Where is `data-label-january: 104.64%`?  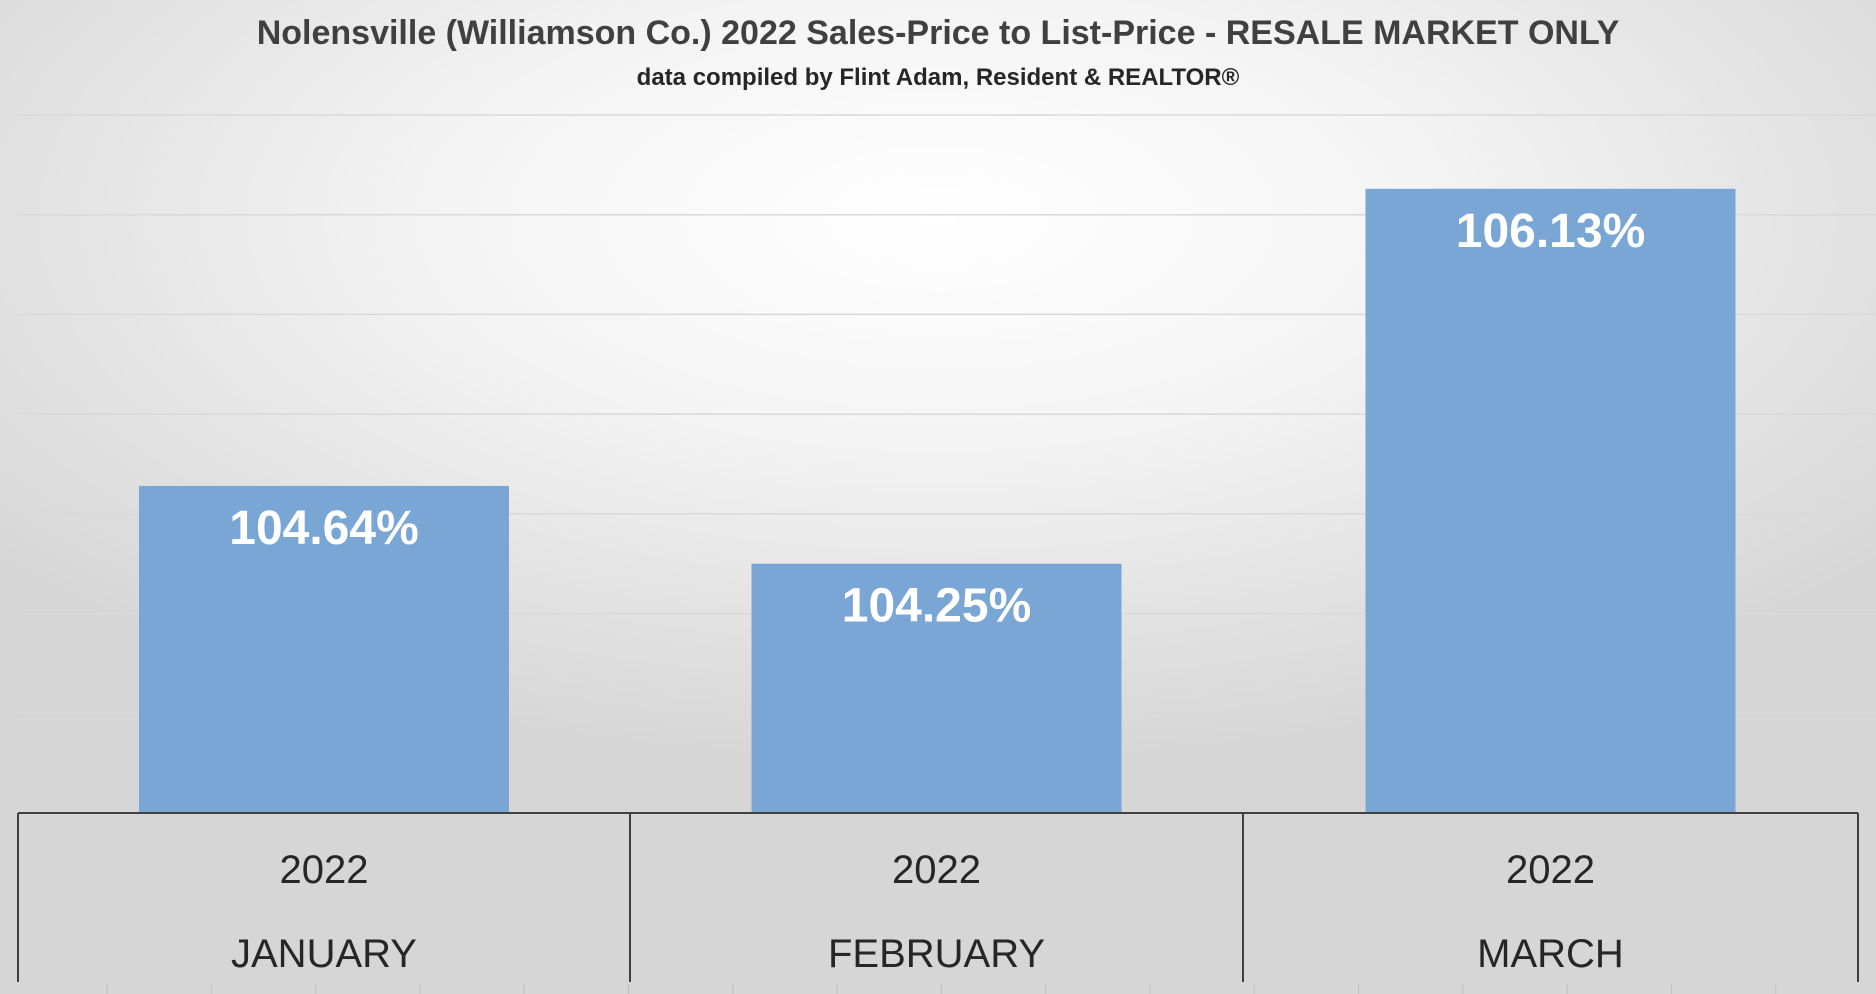 data-label-january: 104.64% is located at coordinates (324, 528).